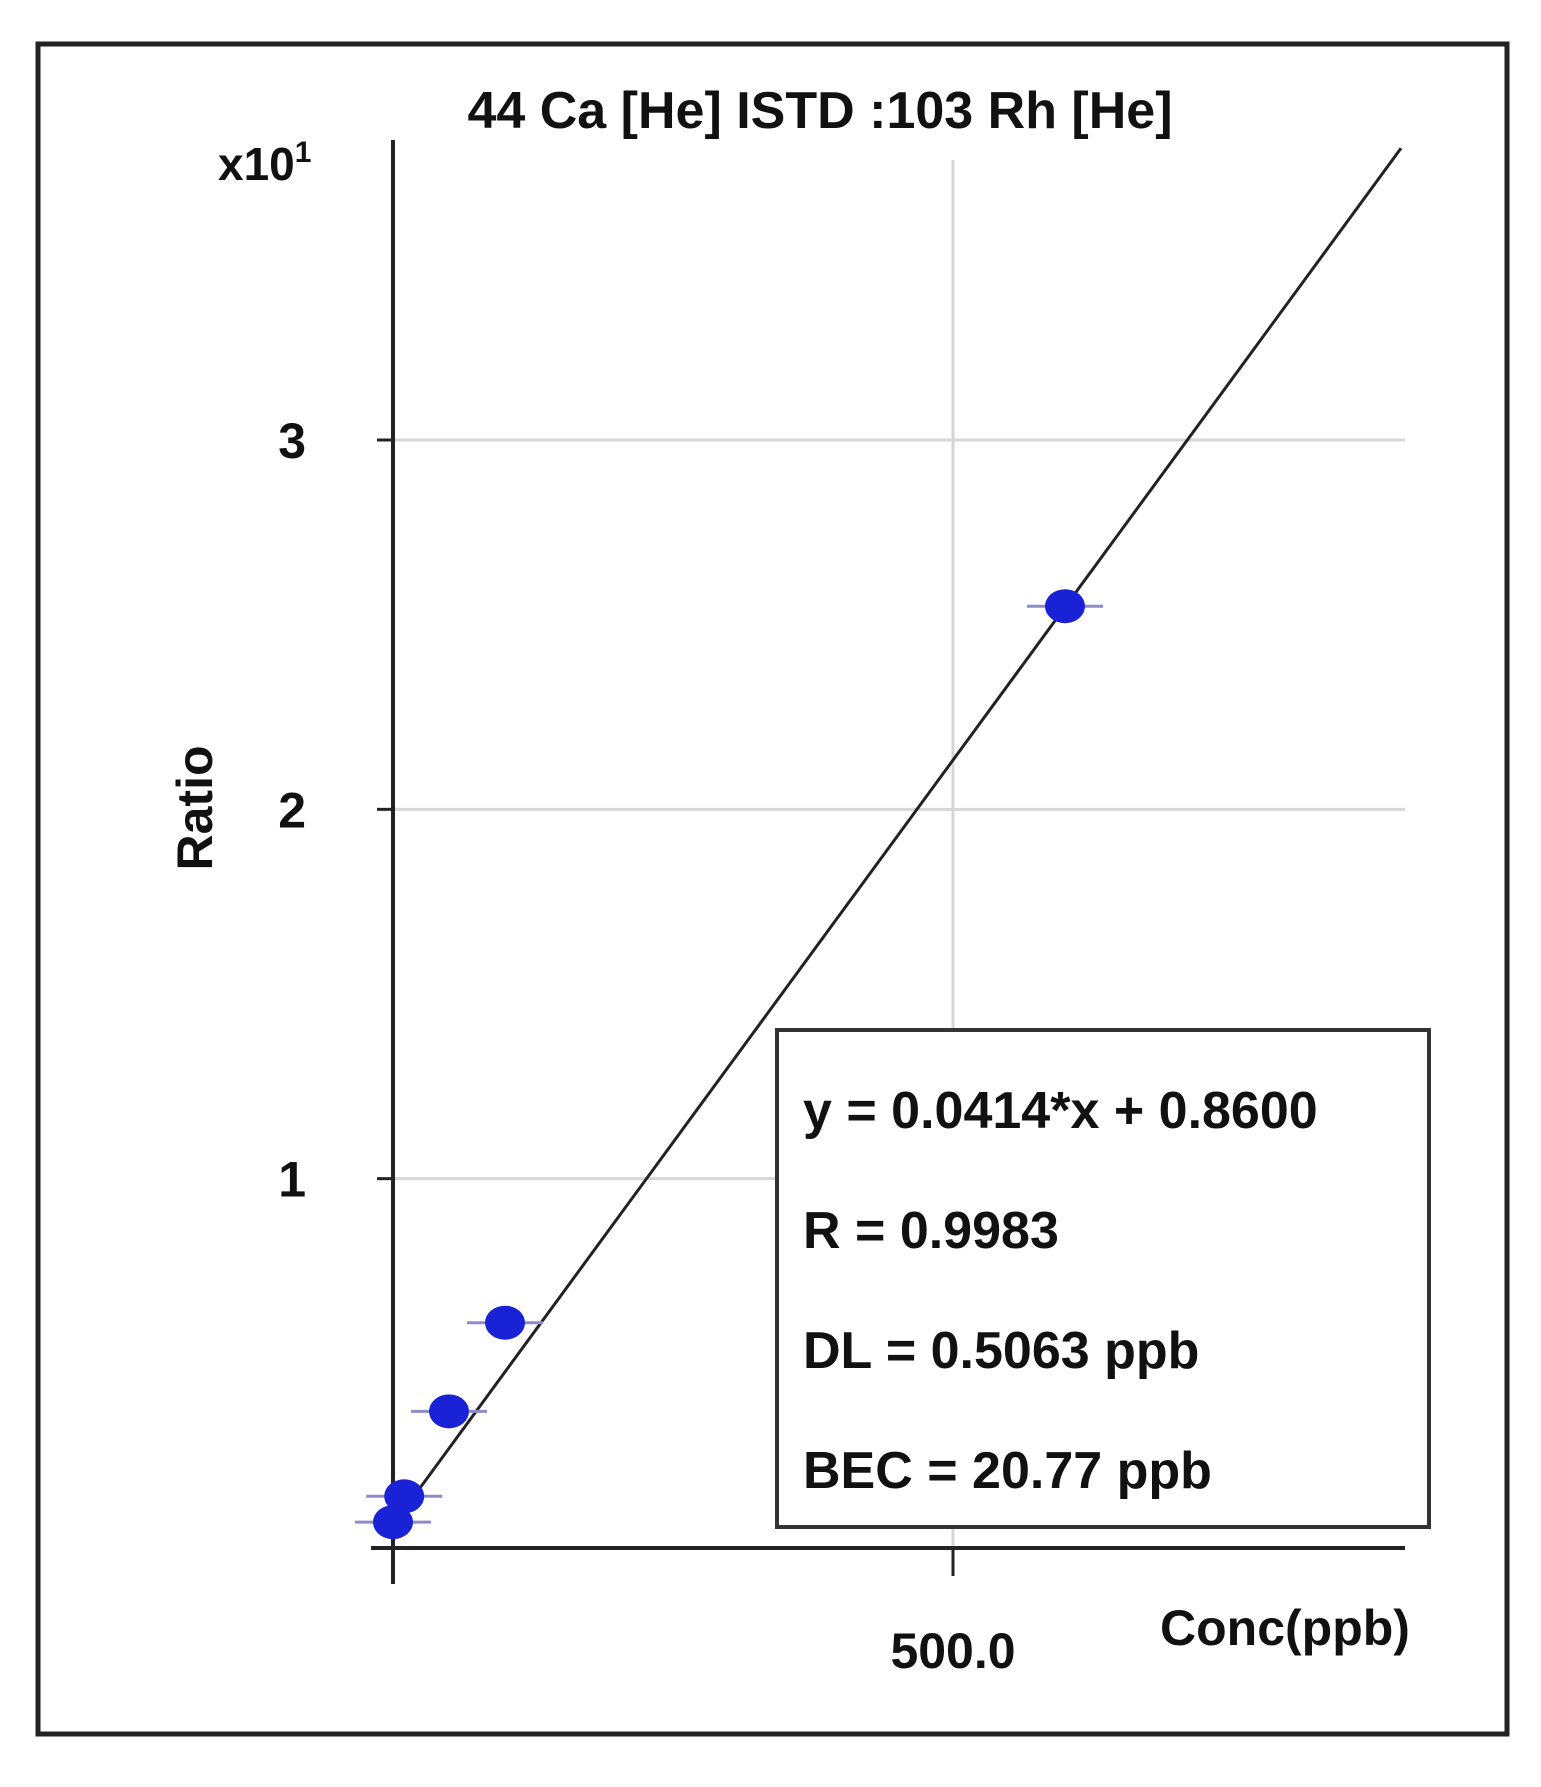  Describe the element at coordinates (1060, 1111) in the screenshot. I see `equation-line: y = 0.0414*x + 0.8600` at that location.